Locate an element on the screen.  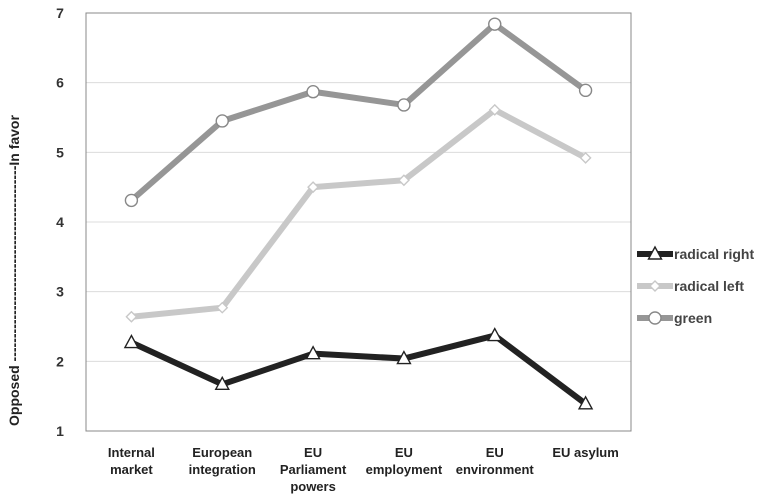
y-tick-label: 4 is located at coordinates (60, 222).